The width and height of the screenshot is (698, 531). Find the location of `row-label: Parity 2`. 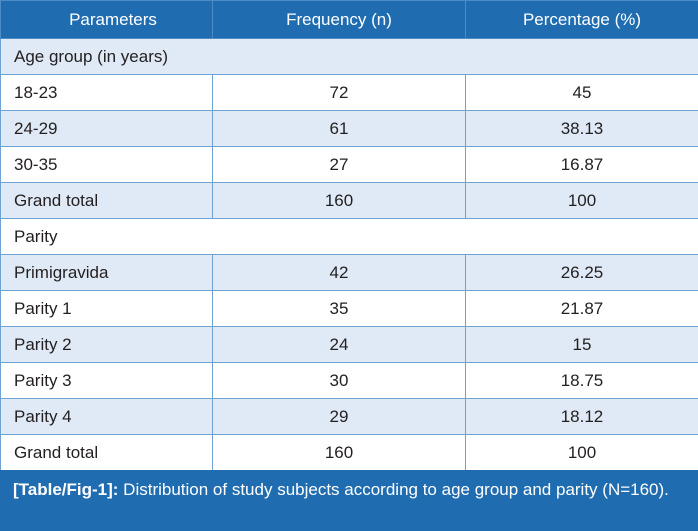

row-label: Parity 2 is located at coordinates (106, 344).